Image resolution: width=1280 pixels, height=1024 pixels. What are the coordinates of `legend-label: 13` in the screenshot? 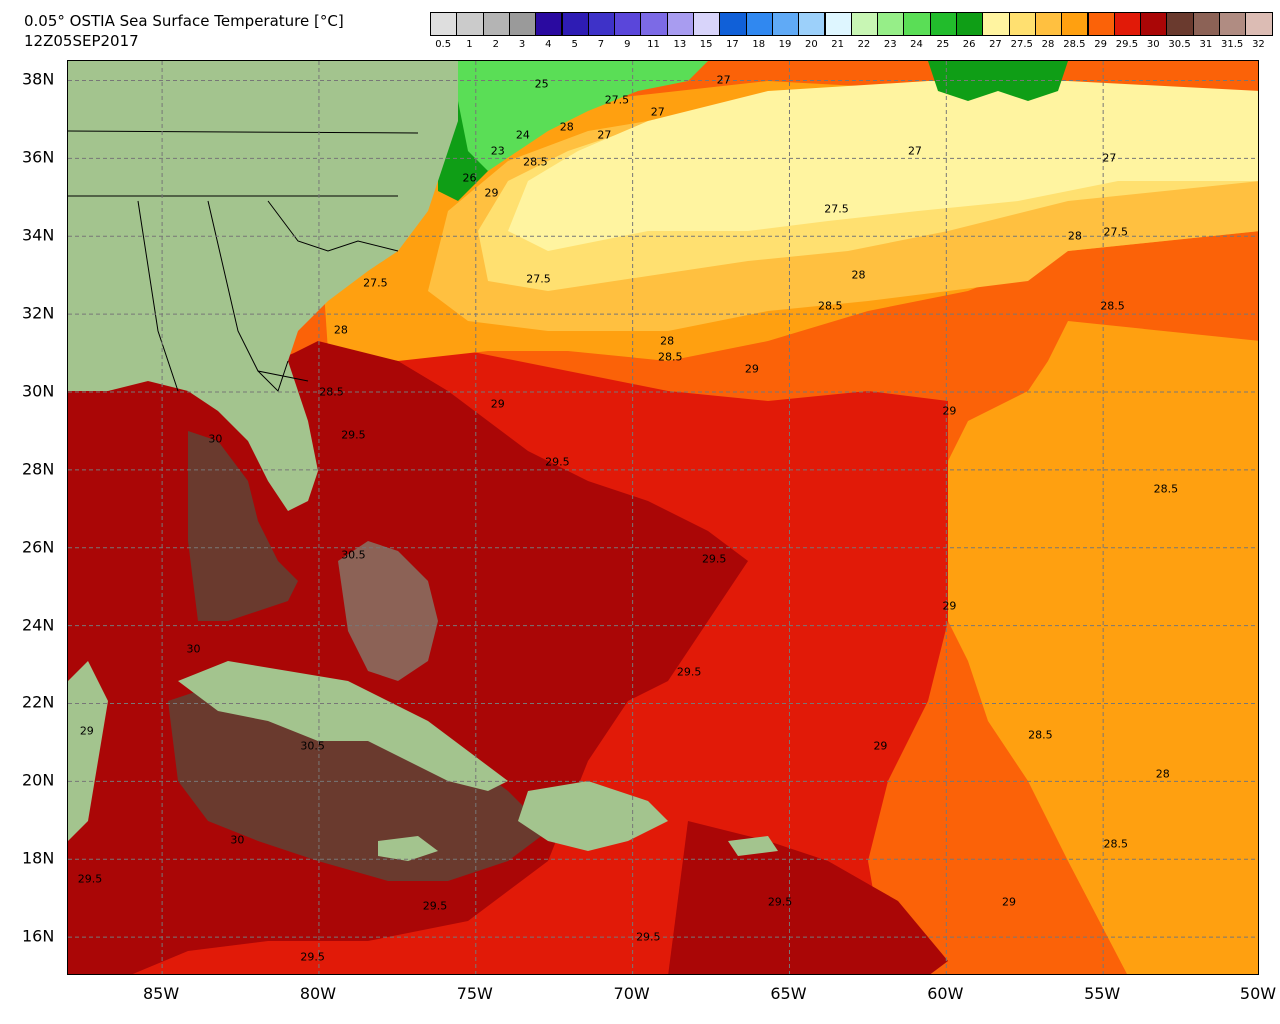 It's located at (680, 44).